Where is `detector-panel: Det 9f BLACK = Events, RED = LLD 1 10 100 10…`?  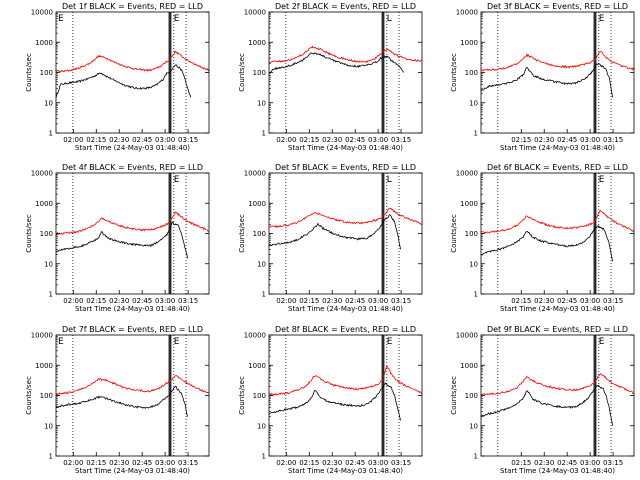
detector-panel: Det 9f BLACK = Events, RED = LLD 1 10 100 10… is located at coordinates (542, 400).